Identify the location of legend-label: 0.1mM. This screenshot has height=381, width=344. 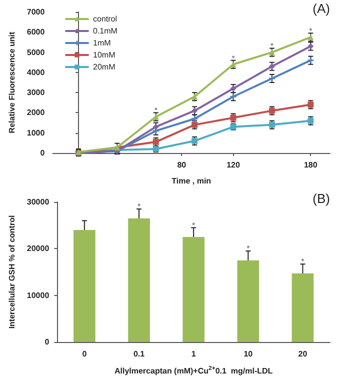
(105, 31).